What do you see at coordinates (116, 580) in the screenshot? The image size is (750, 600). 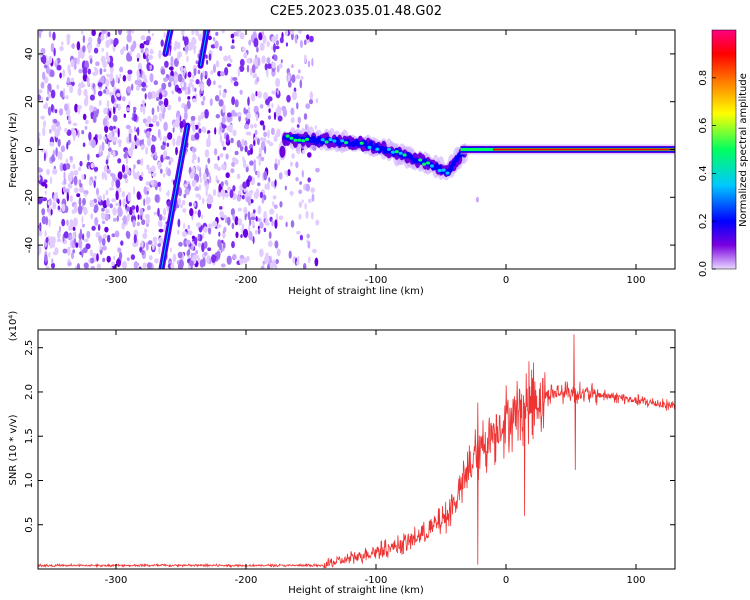 I see `snr-x-tick-label: -300` at bounding box center [116, 580].